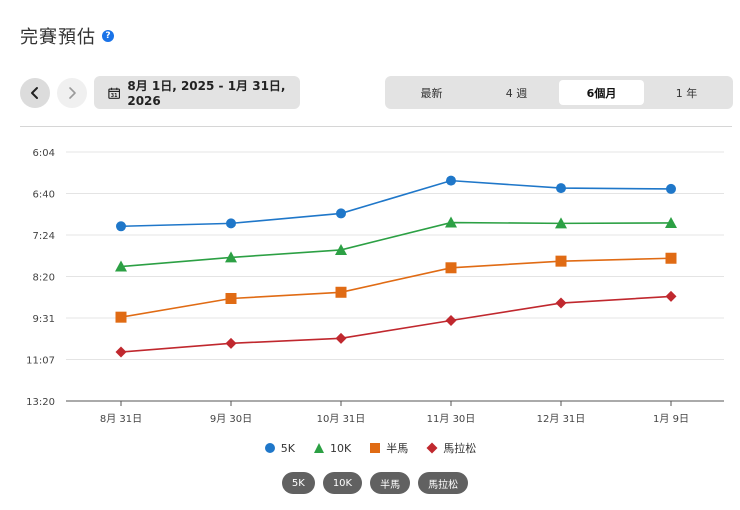 Image resolution: width=740 pixels, height=510 pixels. What do you see at coordinates (298, 483) in the screenshot?
I see `chip-5k: 5K` at bounding box center [298, 483].